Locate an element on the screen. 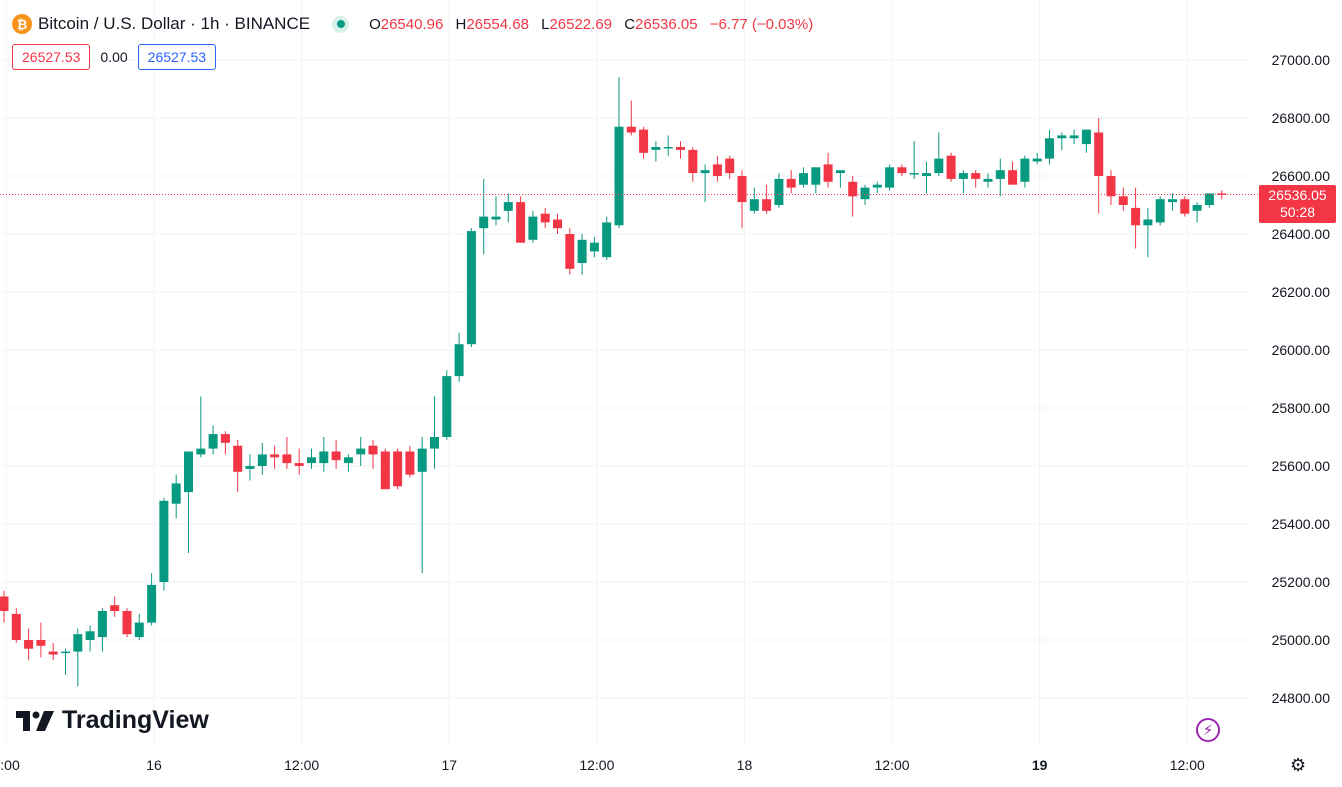 Image resolution: width=1342 pixels, height=787 pixels. close-value: 26536.05 is located at coordinates (666, 24).